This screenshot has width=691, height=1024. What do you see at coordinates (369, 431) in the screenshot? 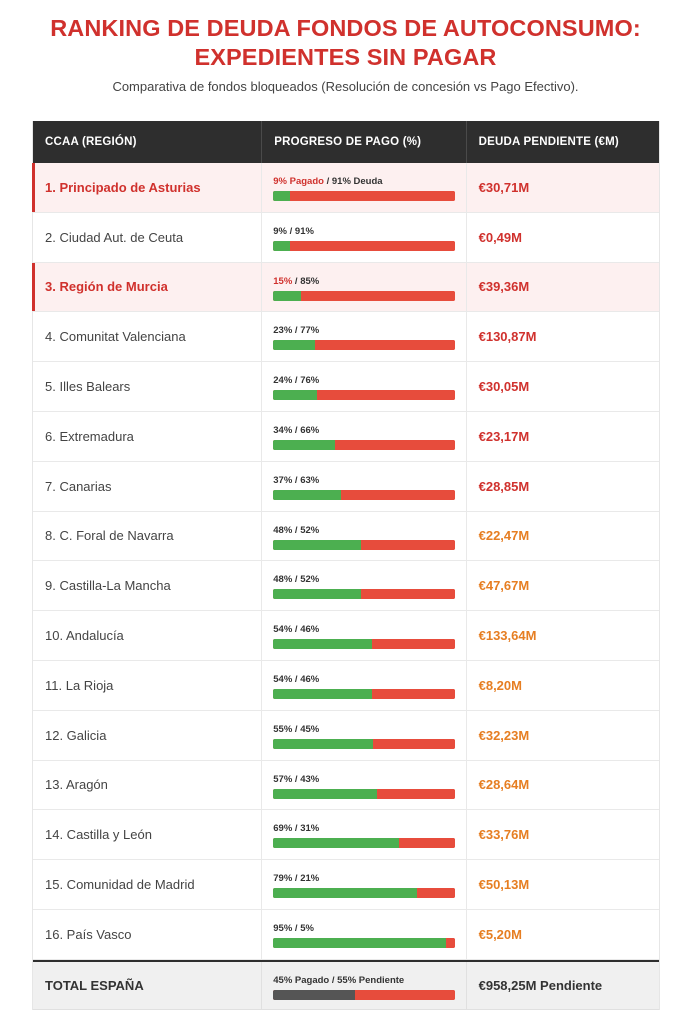
I see `progress-label: 34% / 66%` at bounding box center [369, 431].